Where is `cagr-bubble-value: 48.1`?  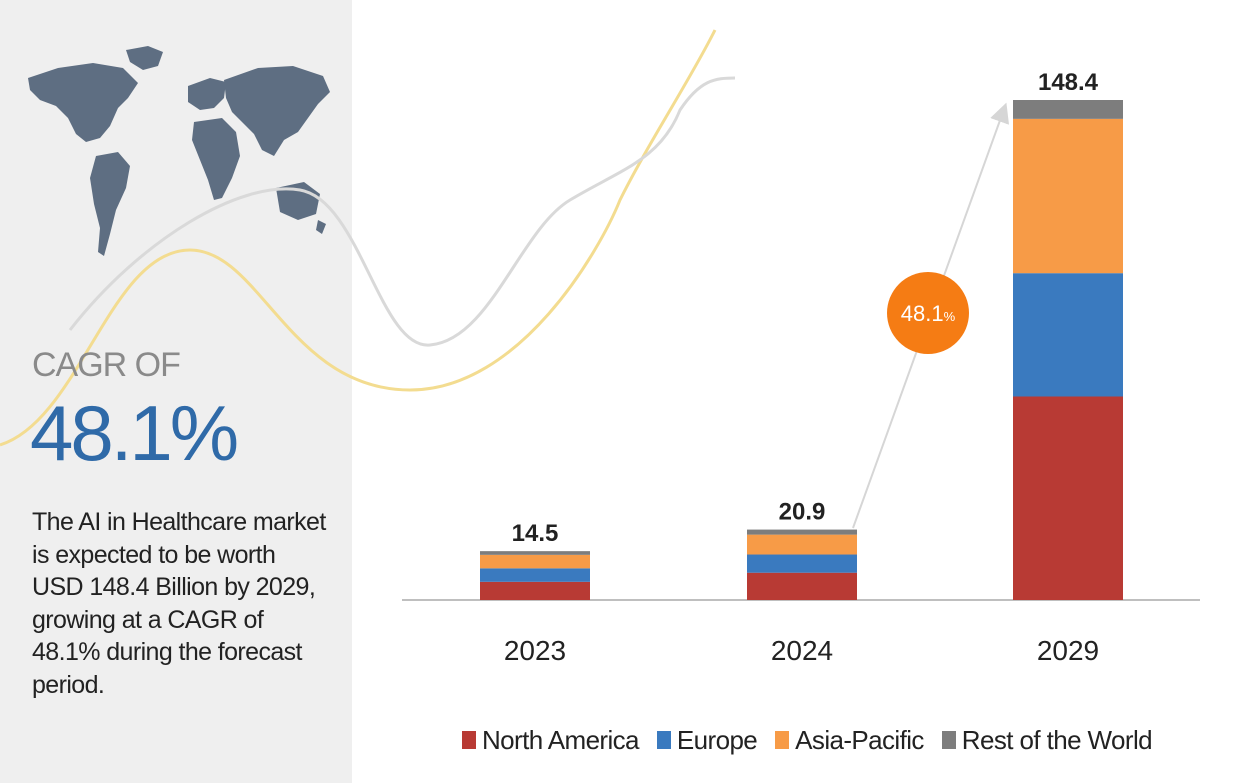 cagr-bubble-value: 48.1 is located at coordinates (922, 313).